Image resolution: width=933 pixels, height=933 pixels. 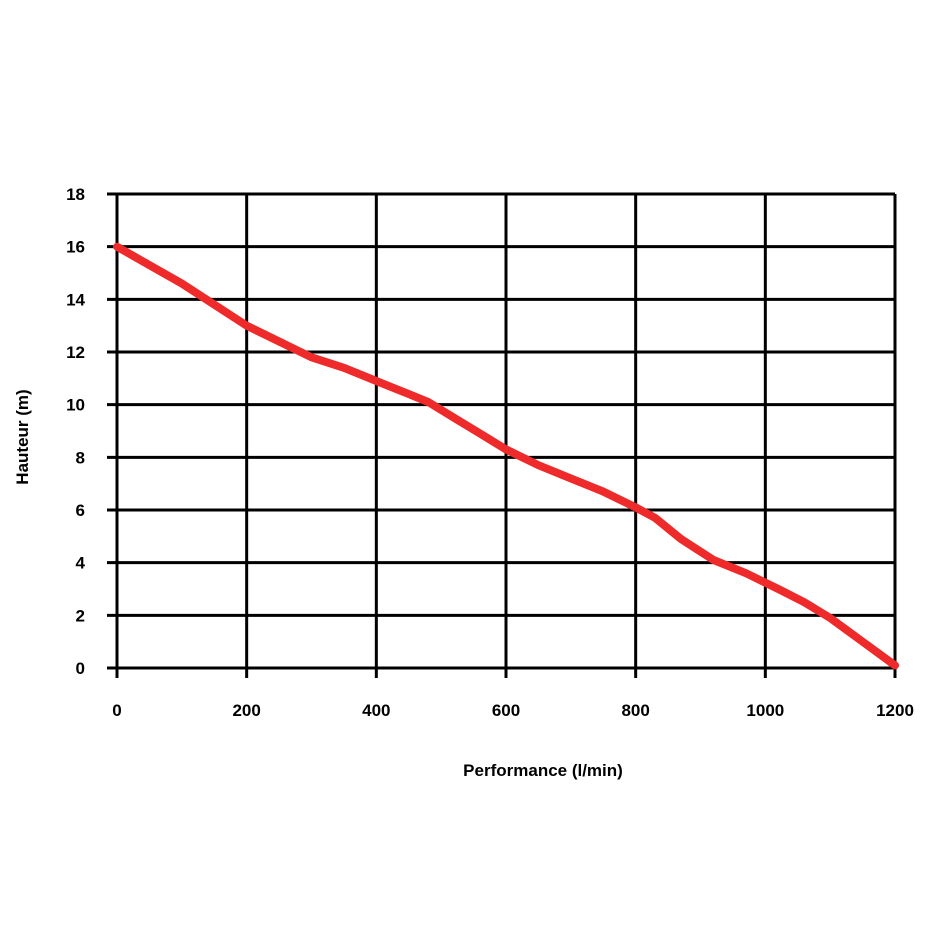 I want to click on y-tick-label: 6, so click(x=80, y=510).